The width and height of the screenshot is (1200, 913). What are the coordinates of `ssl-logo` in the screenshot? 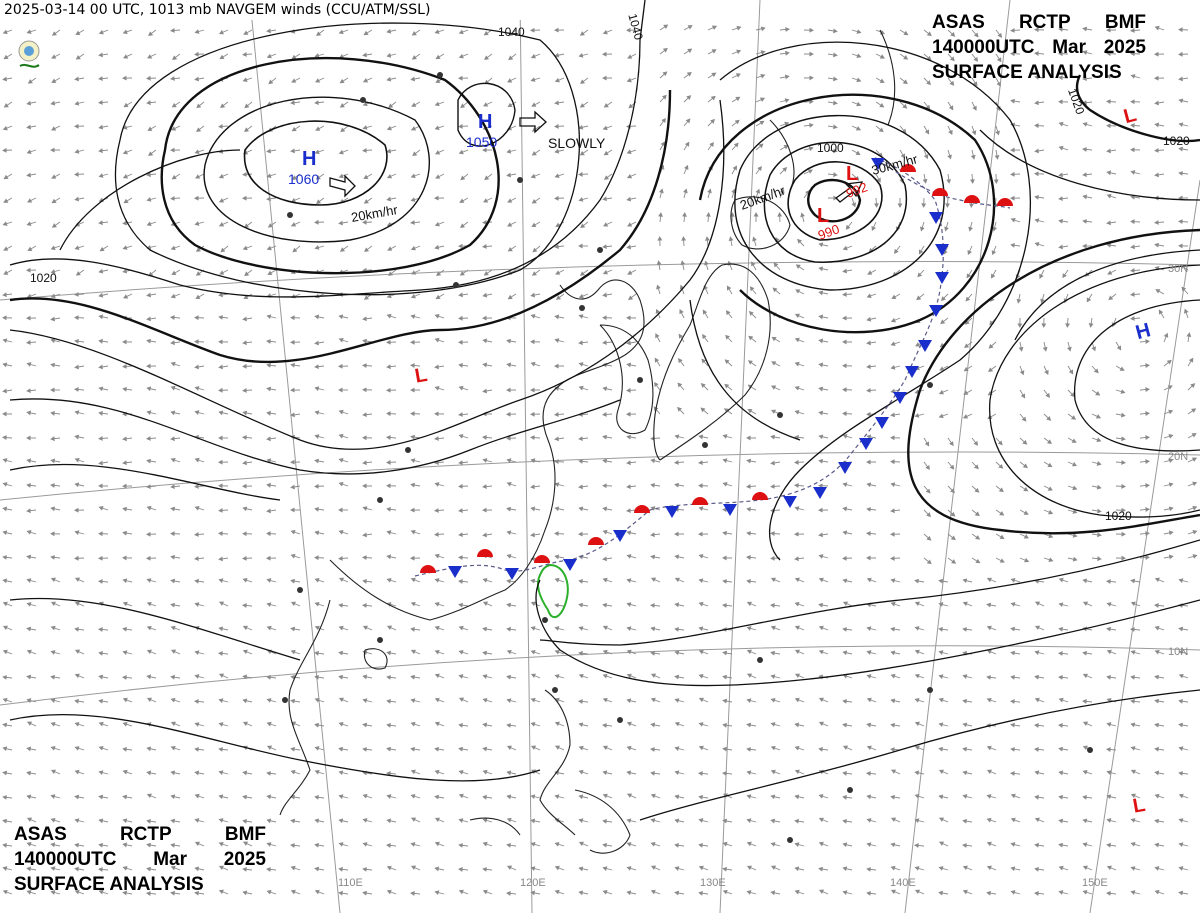 It's located at (29, 54).